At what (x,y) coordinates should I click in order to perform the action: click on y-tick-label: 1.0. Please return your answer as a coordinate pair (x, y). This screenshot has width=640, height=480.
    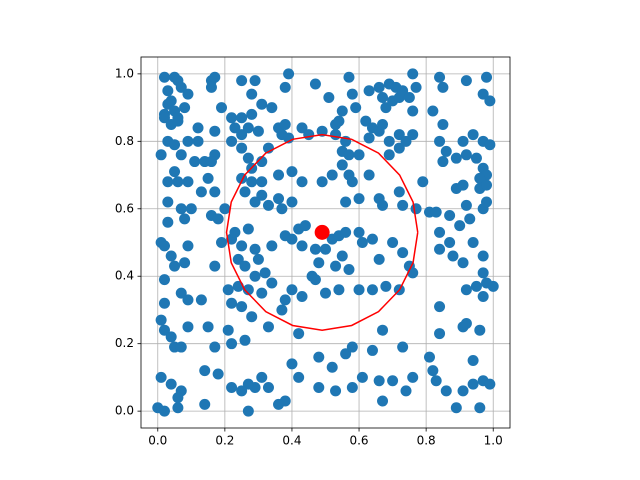
    Looking at the image, I should click on (124, 73).